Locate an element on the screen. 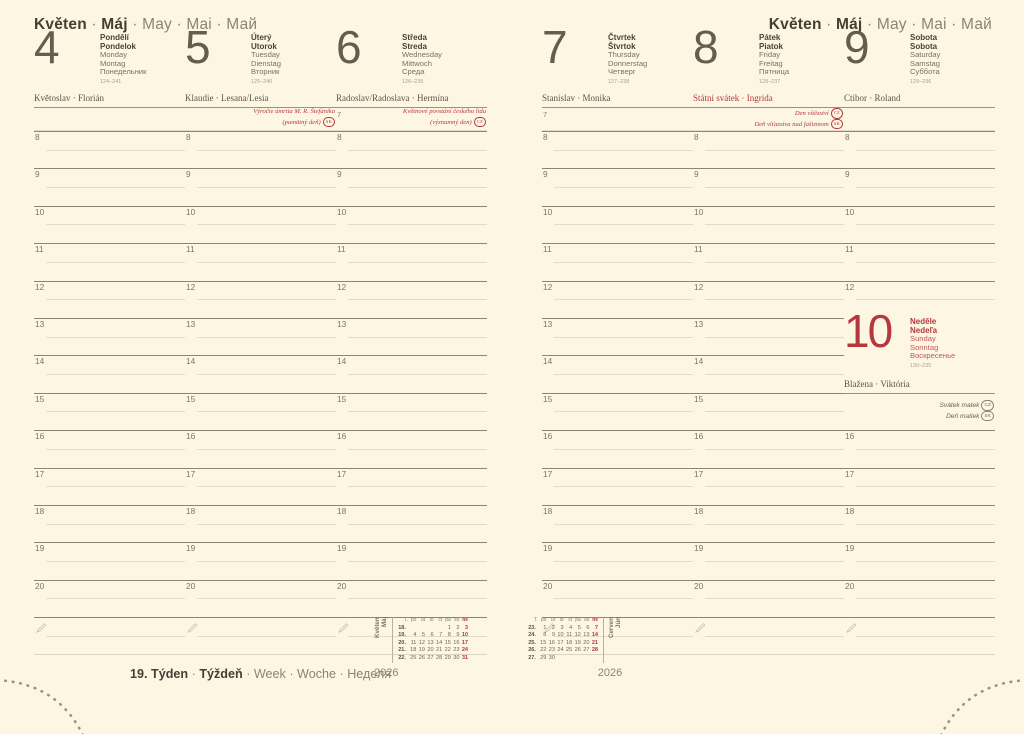 The height and width of the screenshot is (734, 1024). mini-calendar-day: 31 is located at coordinates (465, 657).